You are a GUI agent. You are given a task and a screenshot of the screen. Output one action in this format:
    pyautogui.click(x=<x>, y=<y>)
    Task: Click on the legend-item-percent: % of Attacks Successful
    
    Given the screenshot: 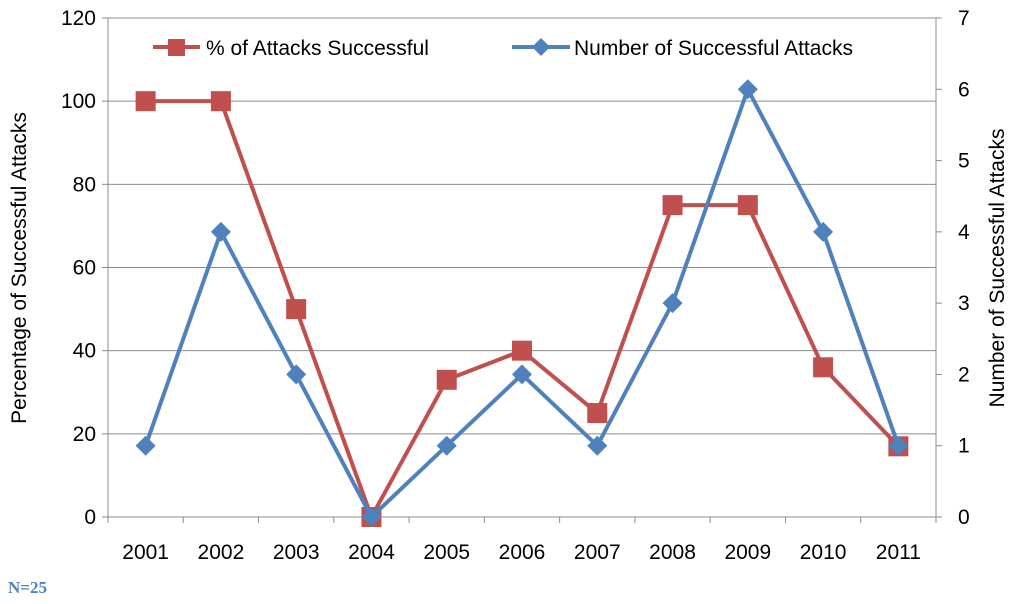 What is the action you would take?
    pyautogui.click(x=291, y=48)
    